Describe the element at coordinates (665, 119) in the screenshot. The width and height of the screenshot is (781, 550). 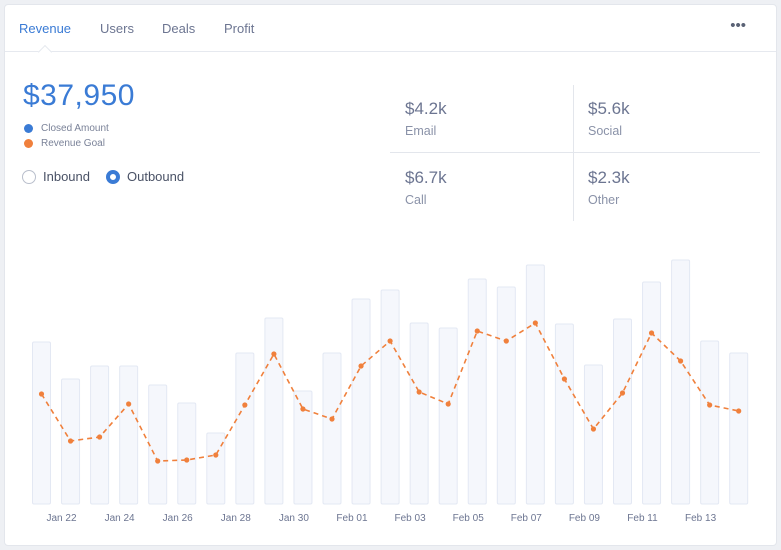
I see `stat-social: $5.6k Social` at that location.